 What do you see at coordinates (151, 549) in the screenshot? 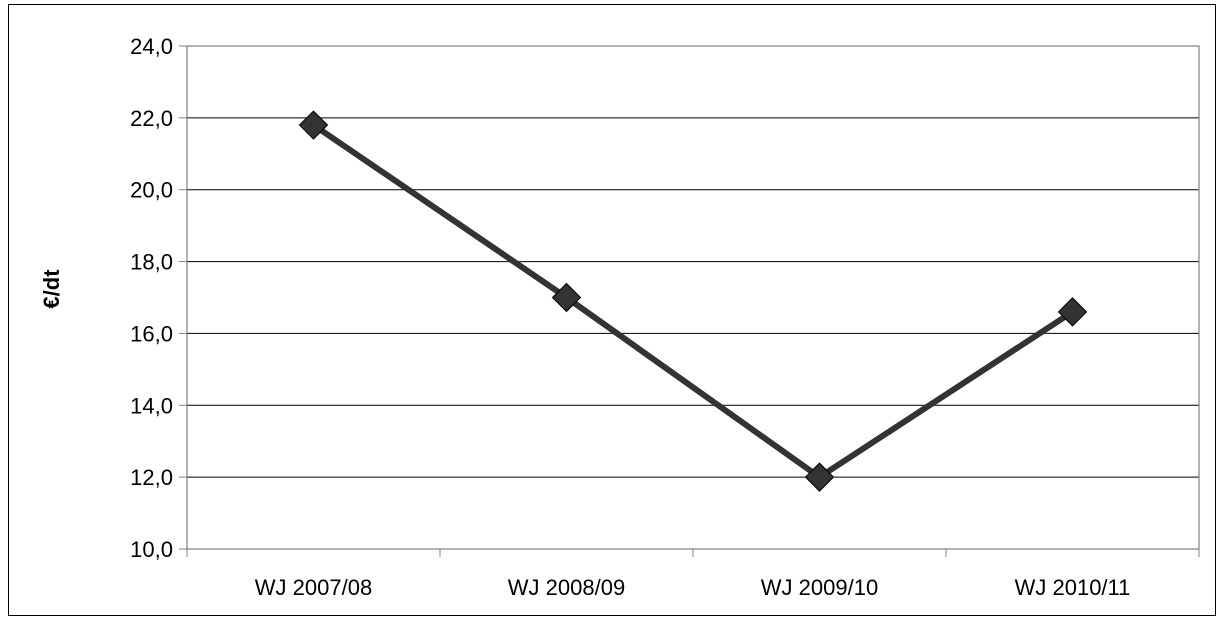
I see `y-tick-label: 10,0` at bounding box center [151, 549].